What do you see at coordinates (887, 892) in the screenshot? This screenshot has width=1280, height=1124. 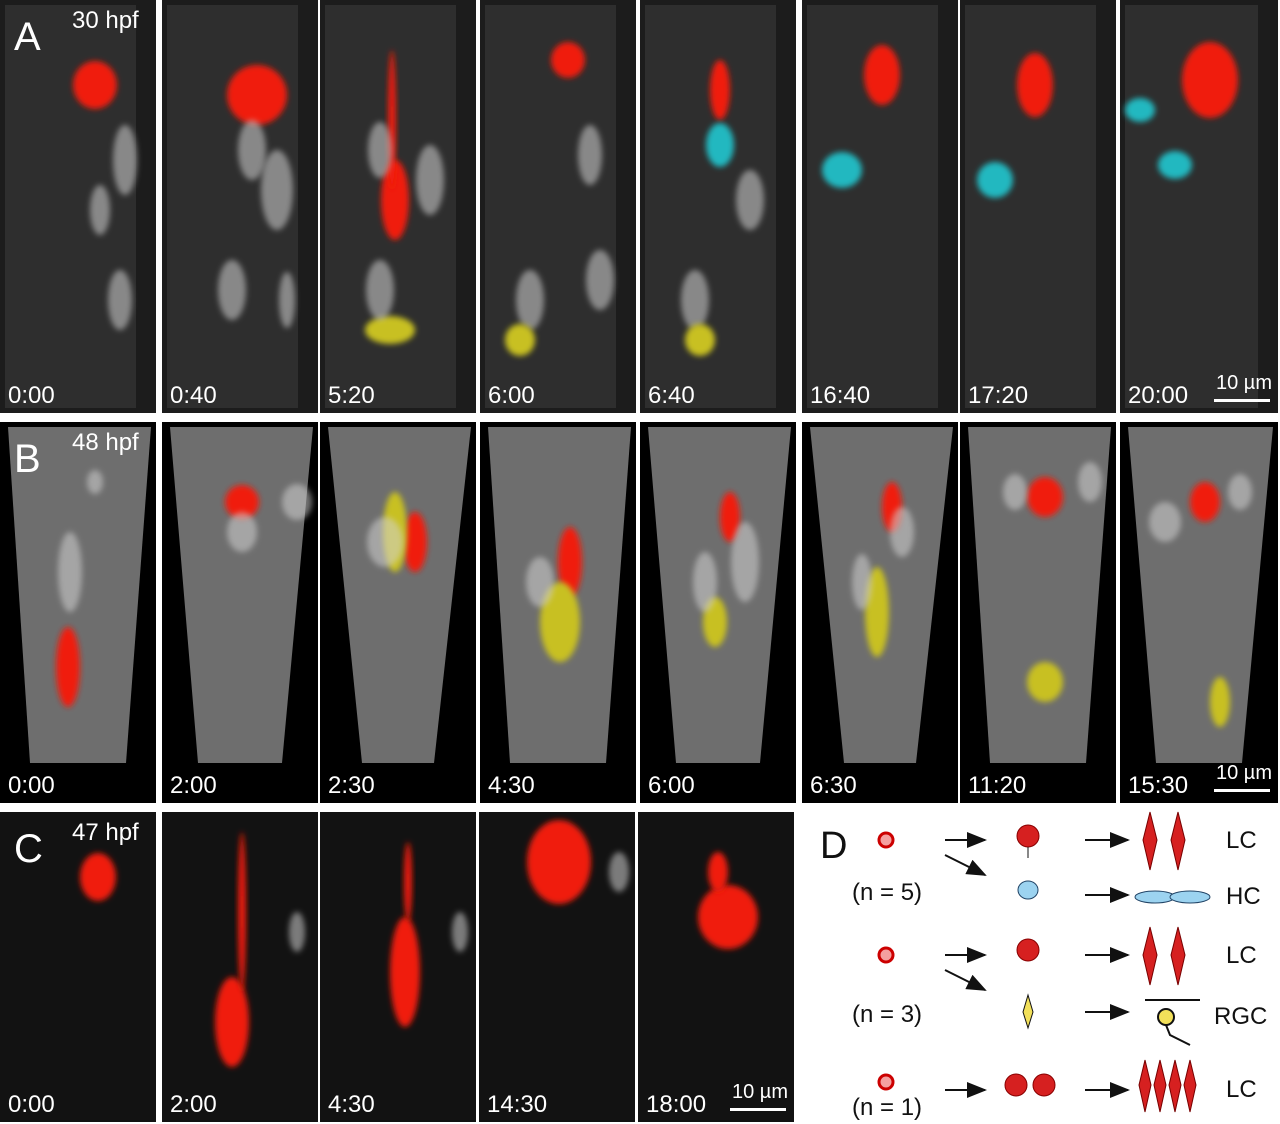 I see `count-label: (n = 5)` at bounding box center [887, 892].